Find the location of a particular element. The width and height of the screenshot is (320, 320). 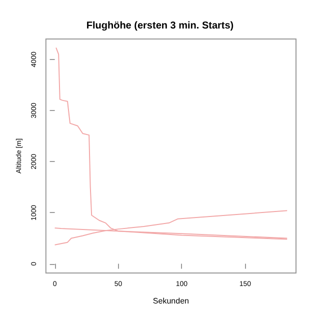

chart-title: Flughöhe (ersten 3 min. Starts) is located at coordinates (160, 26).